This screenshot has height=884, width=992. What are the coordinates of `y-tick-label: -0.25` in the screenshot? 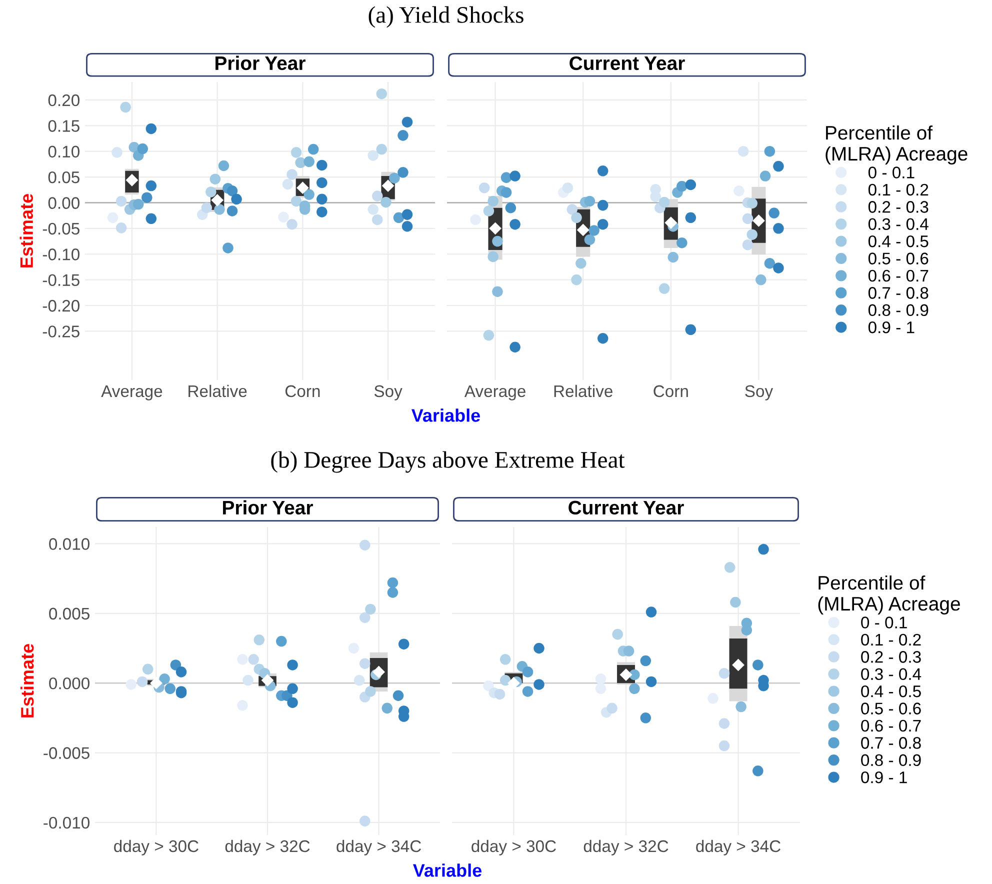 It's located at (61, 332).